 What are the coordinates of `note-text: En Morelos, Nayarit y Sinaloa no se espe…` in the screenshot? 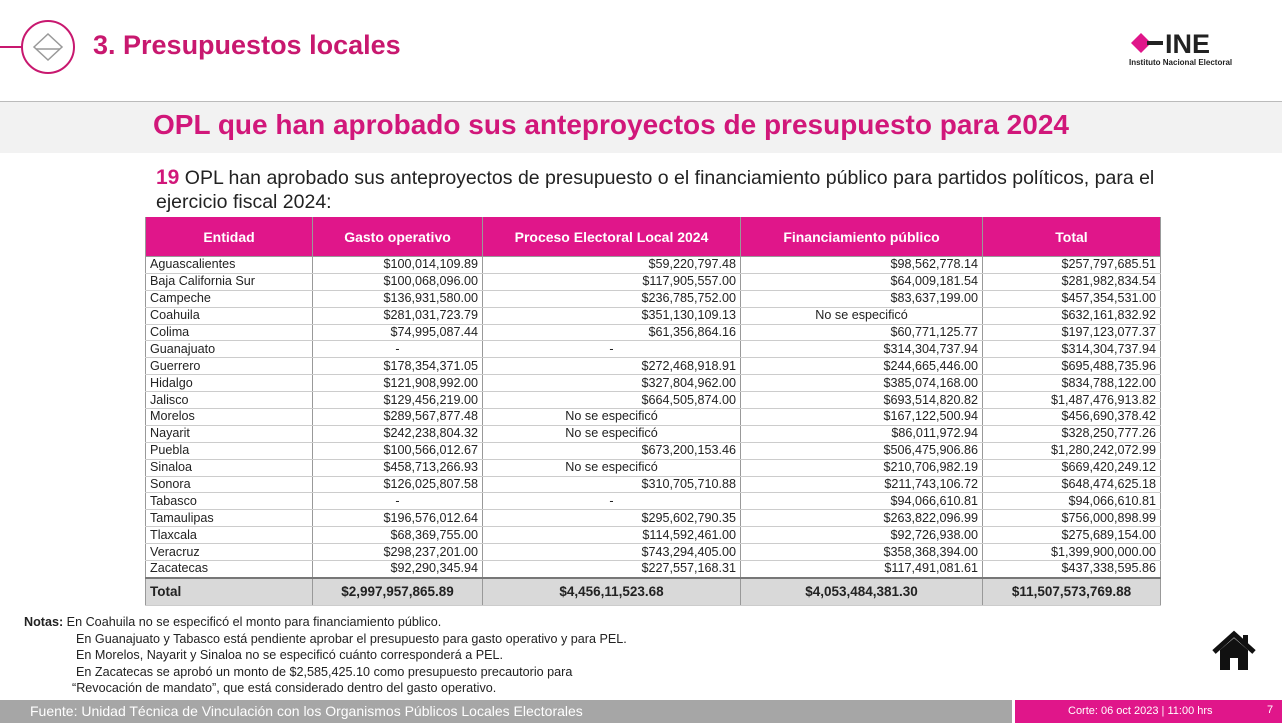 It's located at (290, 655).